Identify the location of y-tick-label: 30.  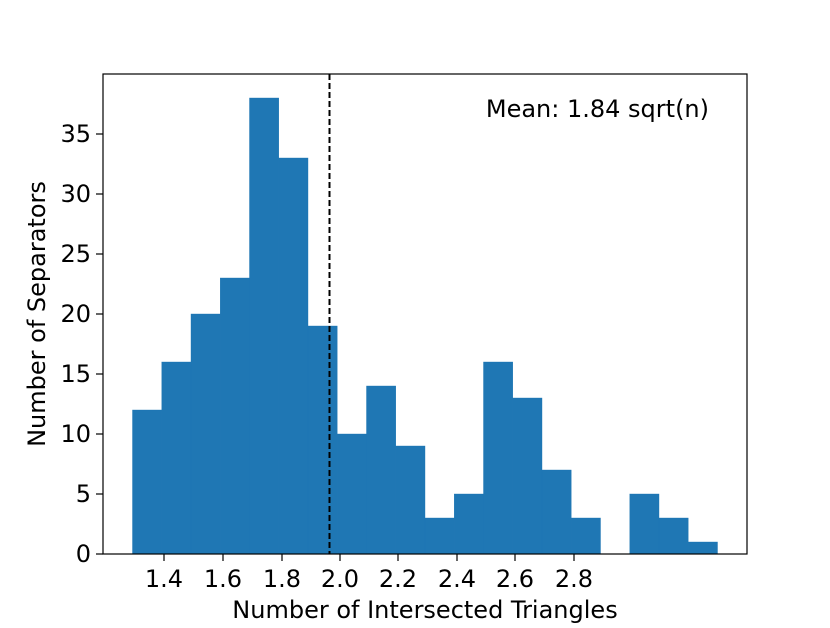
(75, 194).